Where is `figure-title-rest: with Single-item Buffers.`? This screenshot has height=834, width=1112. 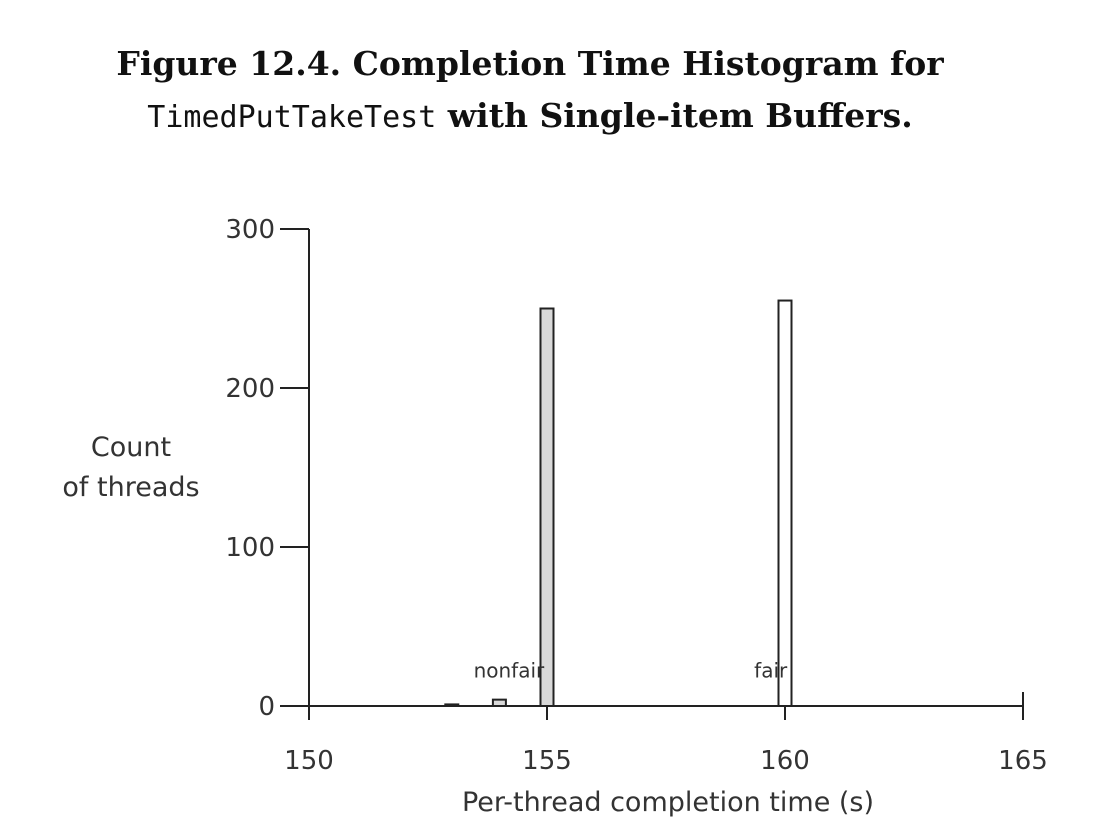
figure-title-rest: with Single-item Buffers. is located at coordinates (674, 115).